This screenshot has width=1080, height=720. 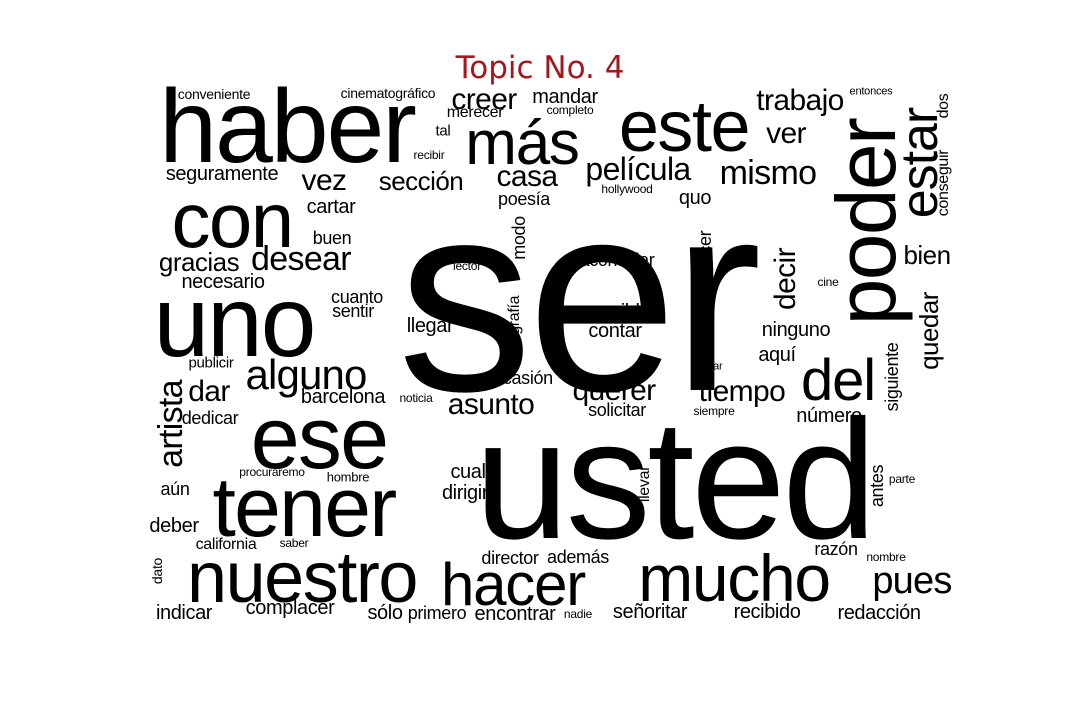 What do you see at coordinates (886, 557) in the screenshot?
I see `word-nombre: nombre` at bounding box center [886, 557].